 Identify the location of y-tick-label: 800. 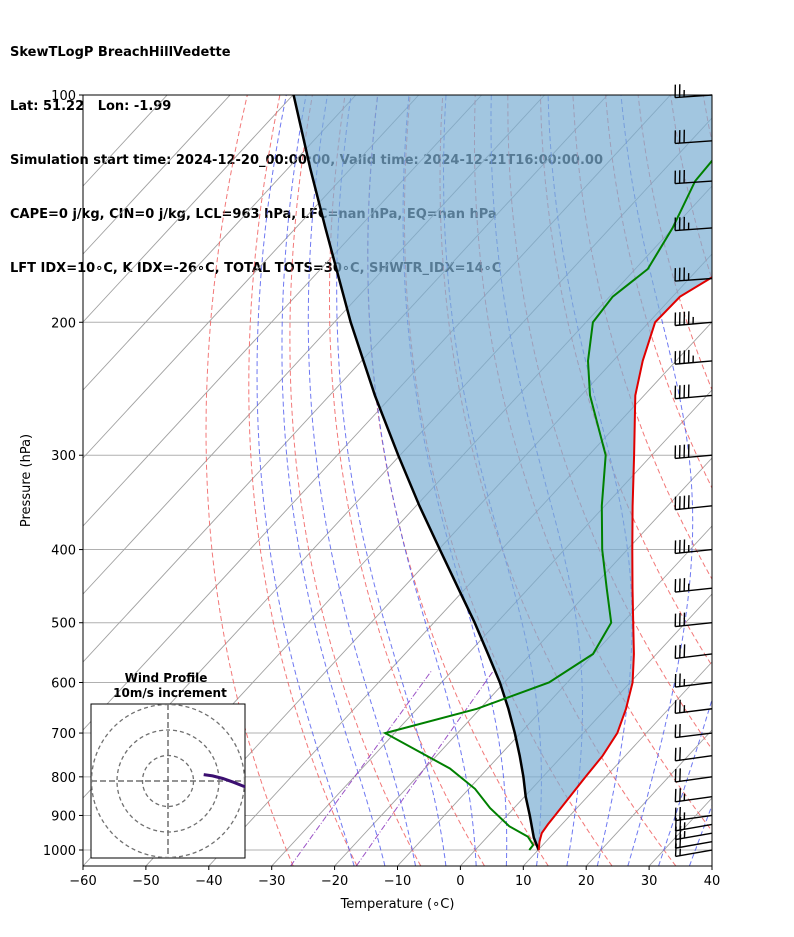
(63, 778).